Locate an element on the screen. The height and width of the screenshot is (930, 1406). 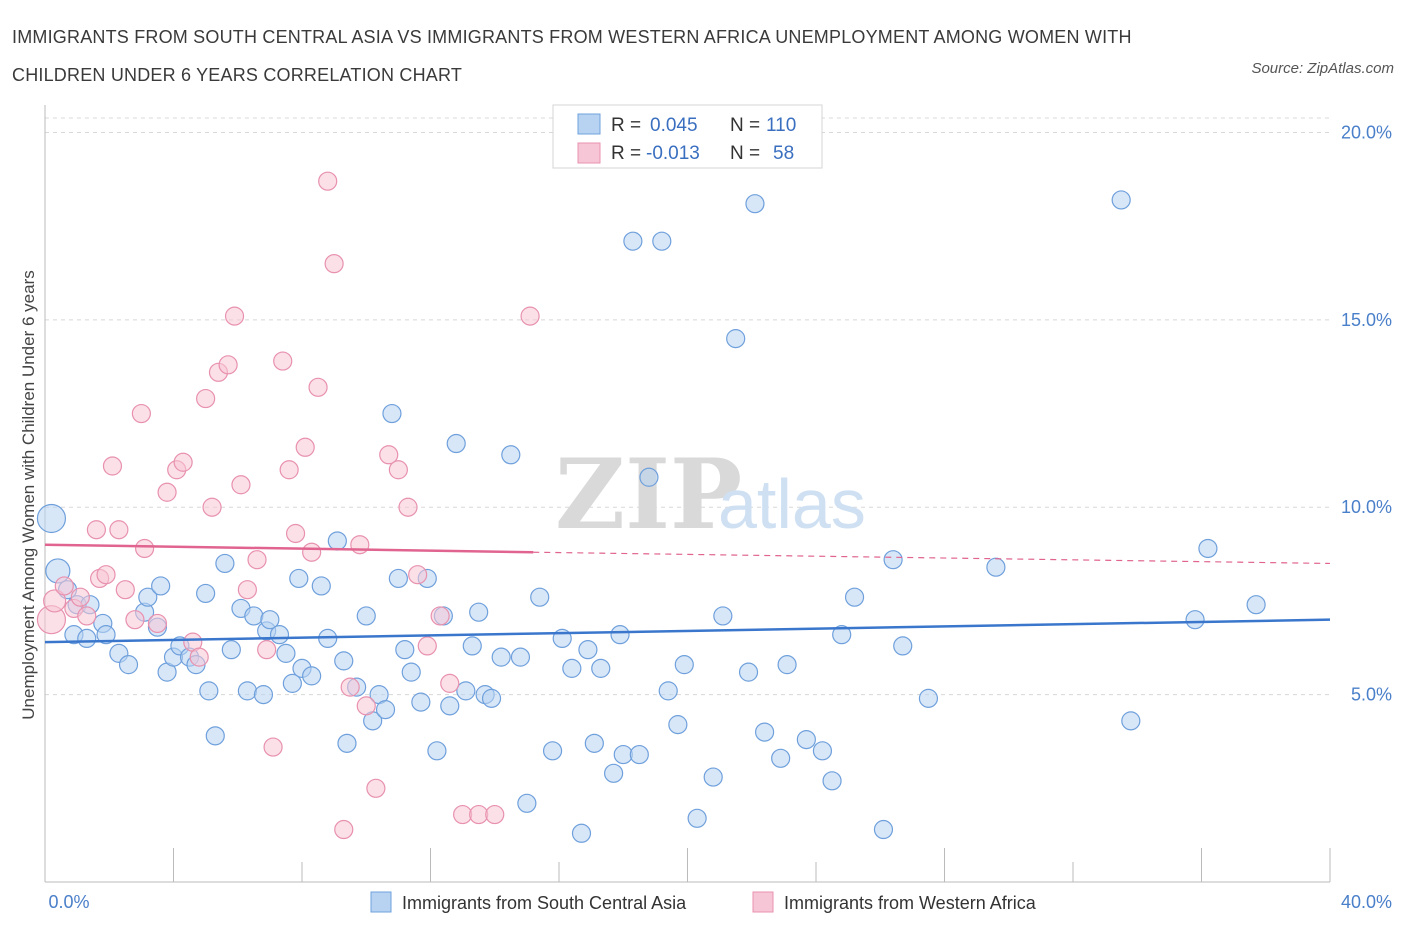
watermark: ZIP atlas is located at coordinates (710, 494).